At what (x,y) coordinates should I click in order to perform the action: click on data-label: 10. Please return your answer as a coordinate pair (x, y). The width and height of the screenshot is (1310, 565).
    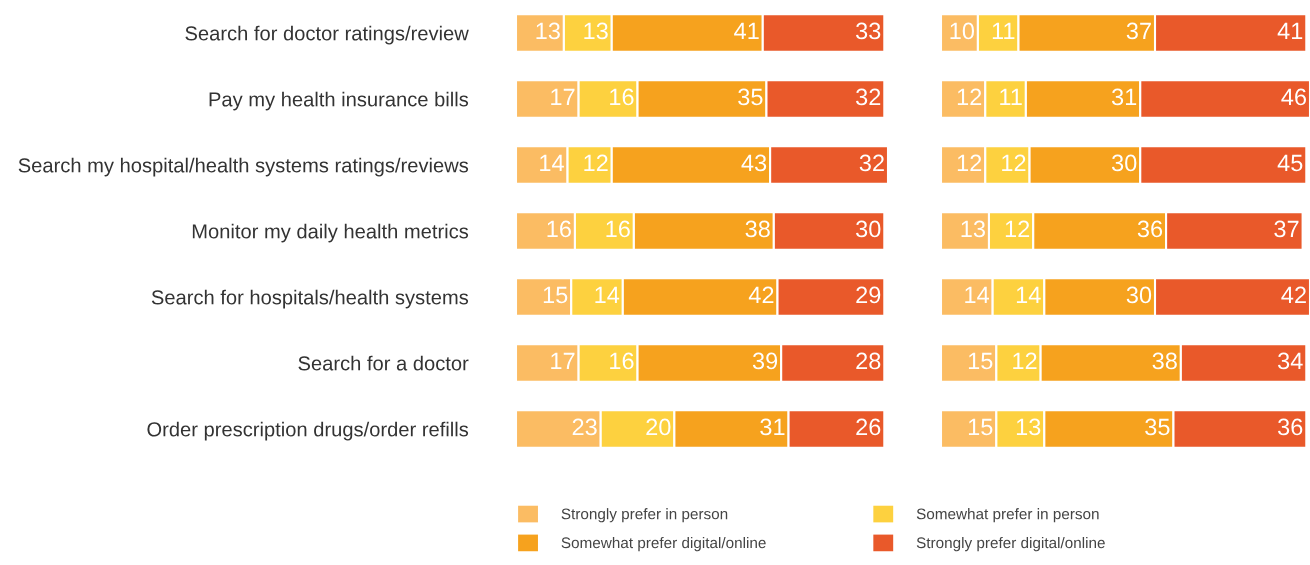
    Looking at the image, I should click on (962, 31).